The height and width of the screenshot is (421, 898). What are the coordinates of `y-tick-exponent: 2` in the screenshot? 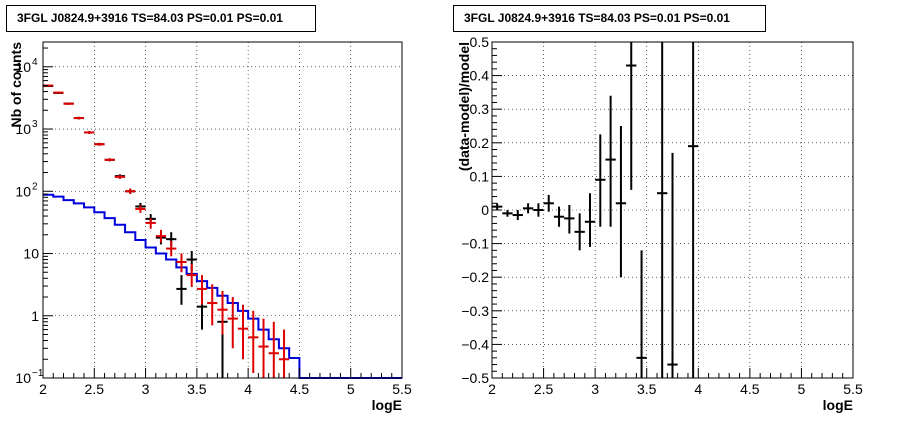 It's located at (35, 186).